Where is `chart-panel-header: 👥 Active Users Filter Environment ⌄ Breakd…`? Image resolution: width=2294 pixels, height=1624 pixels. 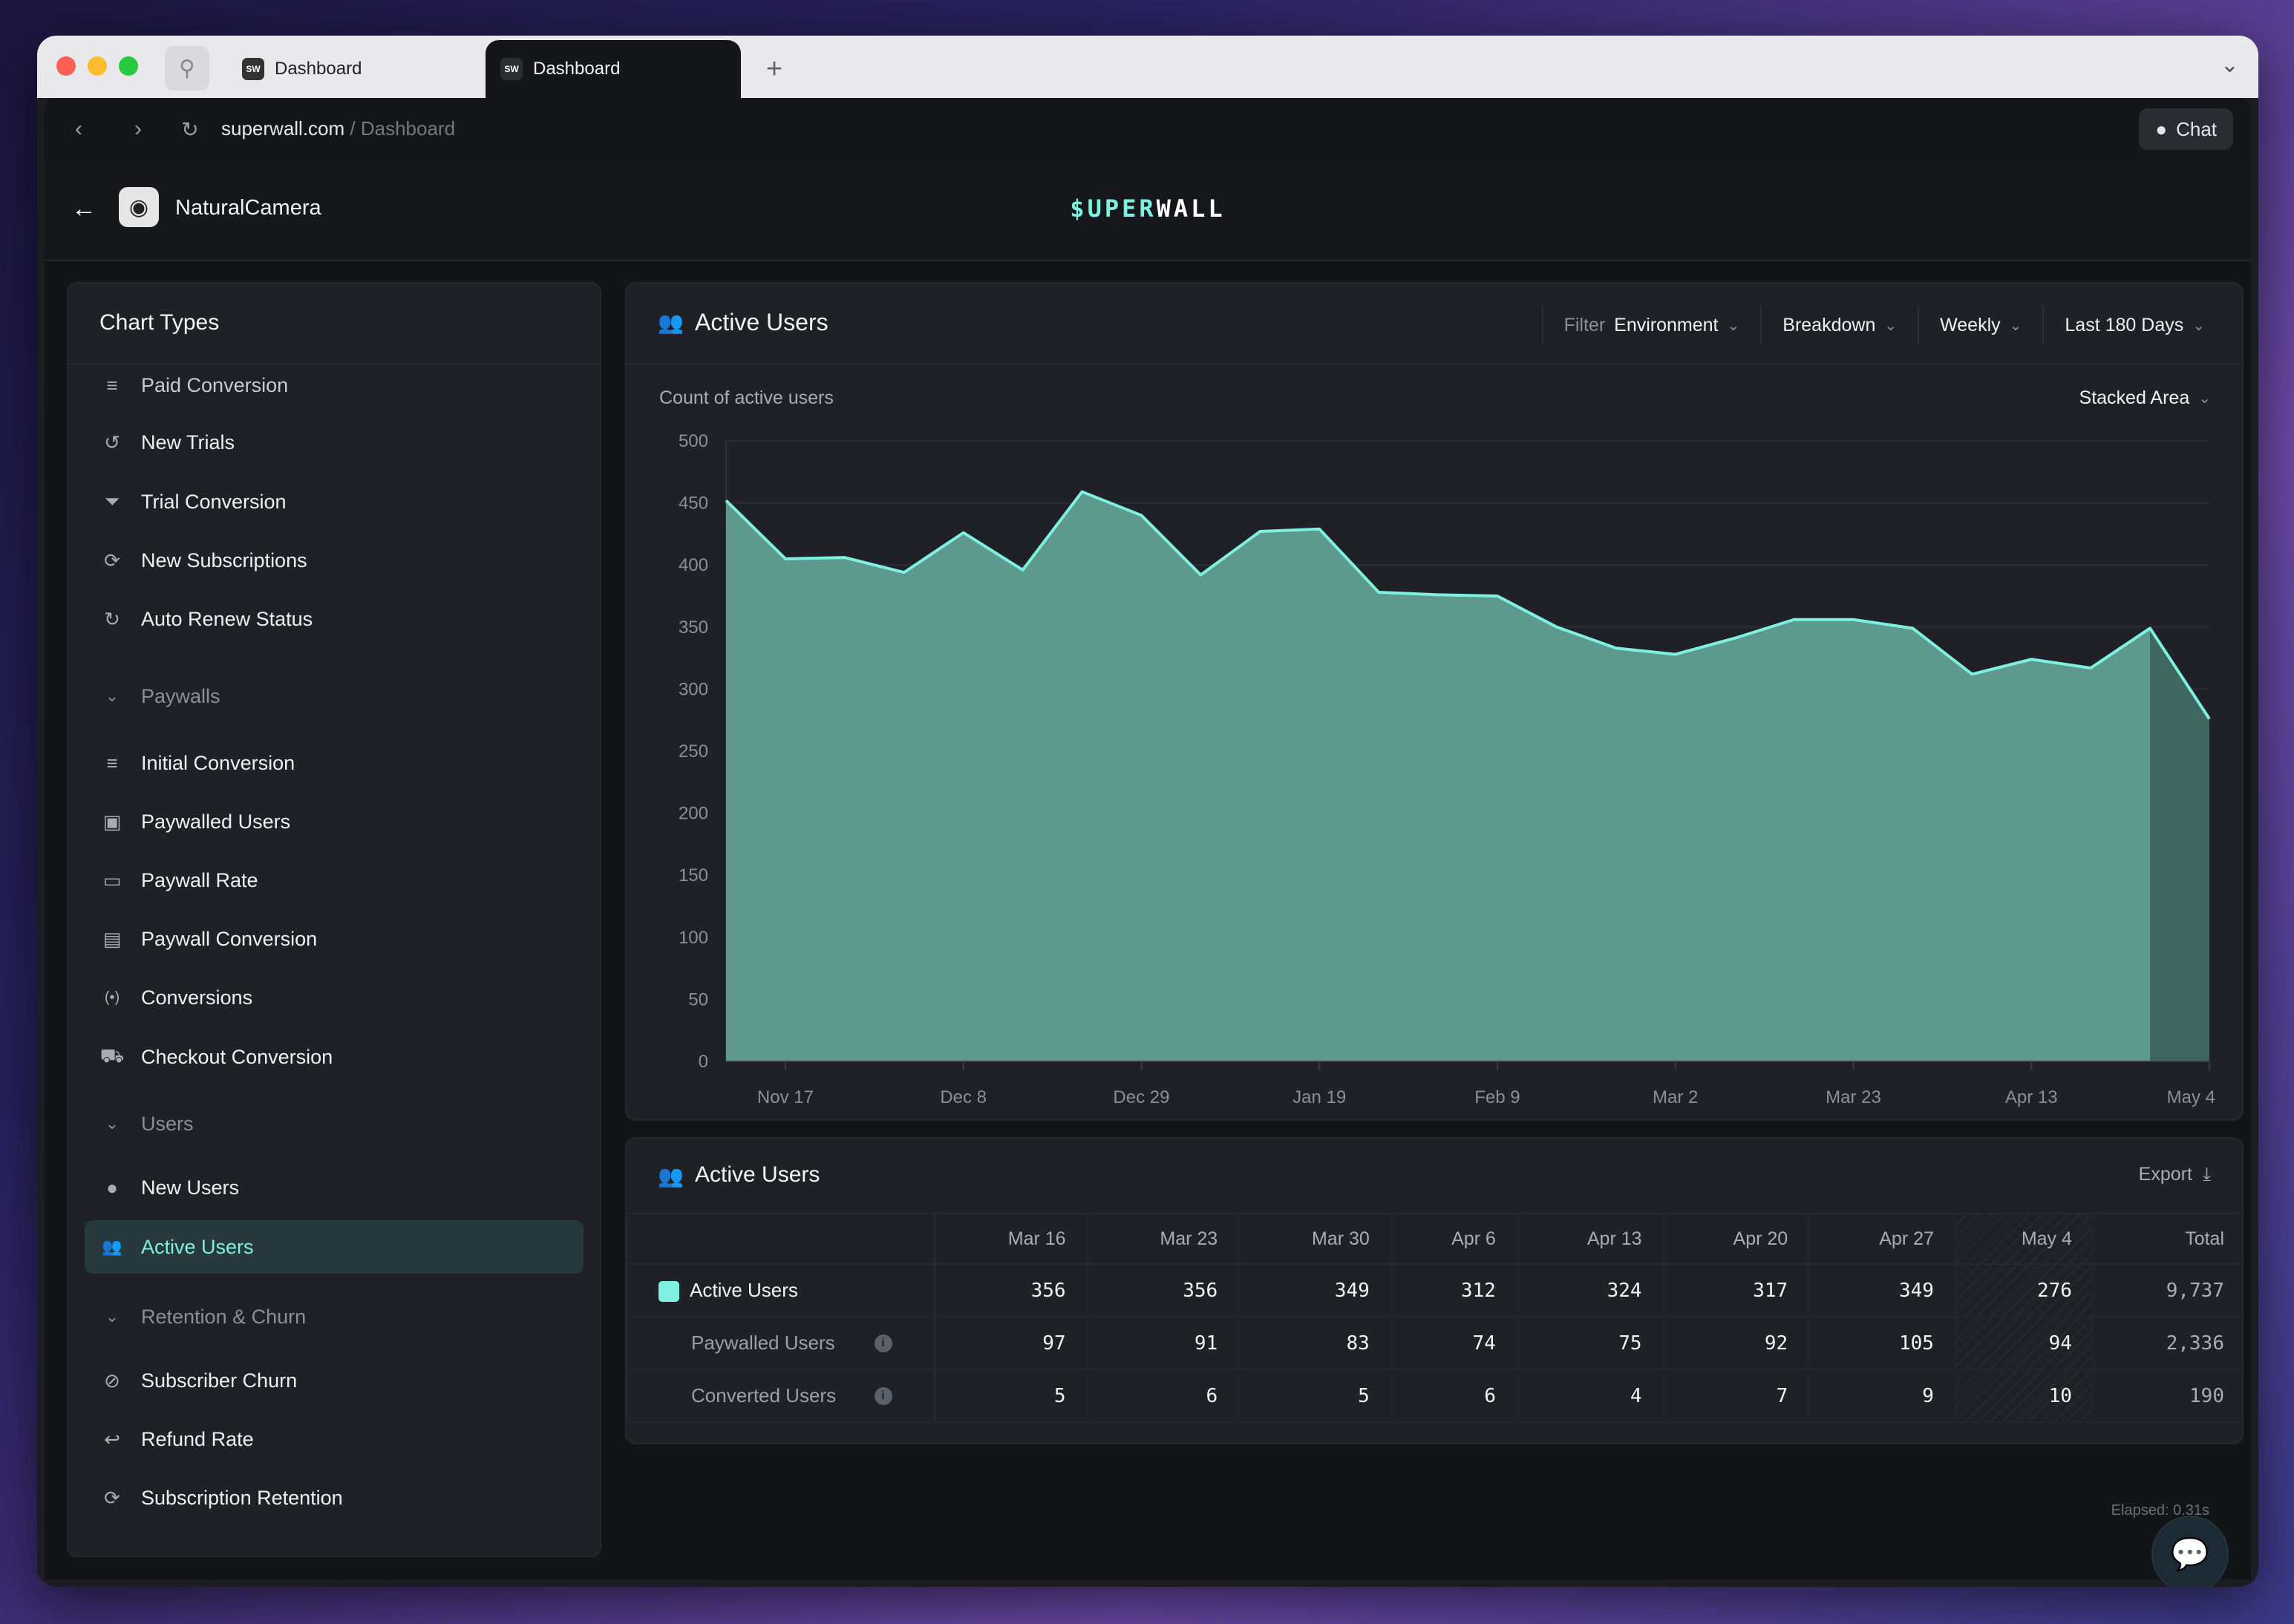 chart-panel-header: 👥 Active Users Filter Environment ⌄ Breakd… is located at coordinates (1434, 325).